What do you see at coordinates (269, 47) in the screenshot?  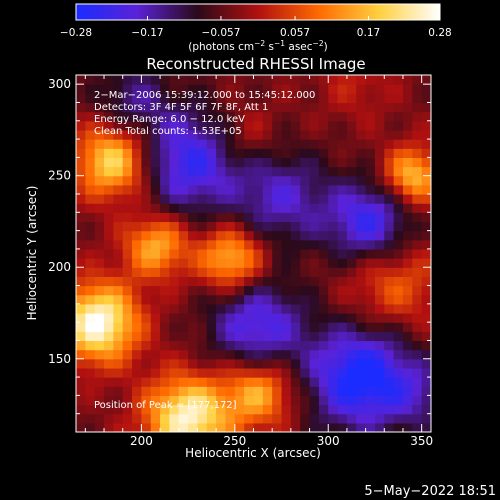 I see `unit-mid: s` at bounding box center [269, 47].